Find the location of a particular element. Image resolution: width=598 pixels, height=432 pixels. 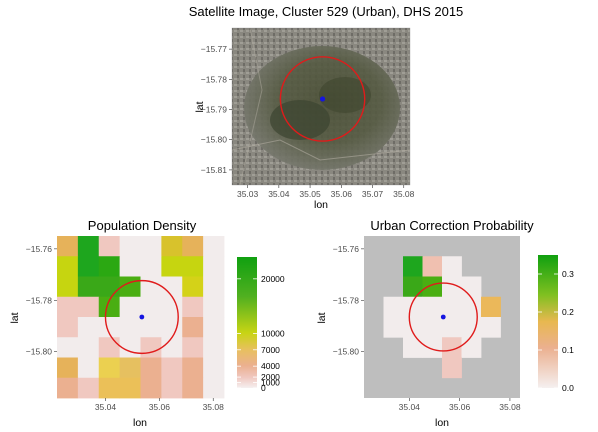

legend-tick-label: 0.2 is located at coordinates (568, 312).